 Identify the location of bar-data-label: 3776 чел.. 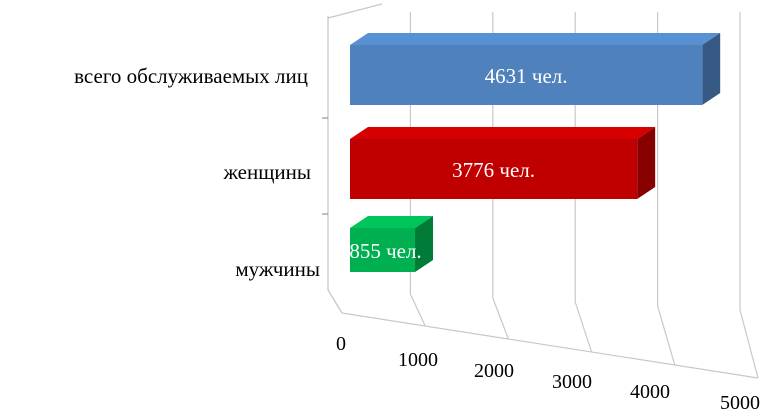
(493, 170).